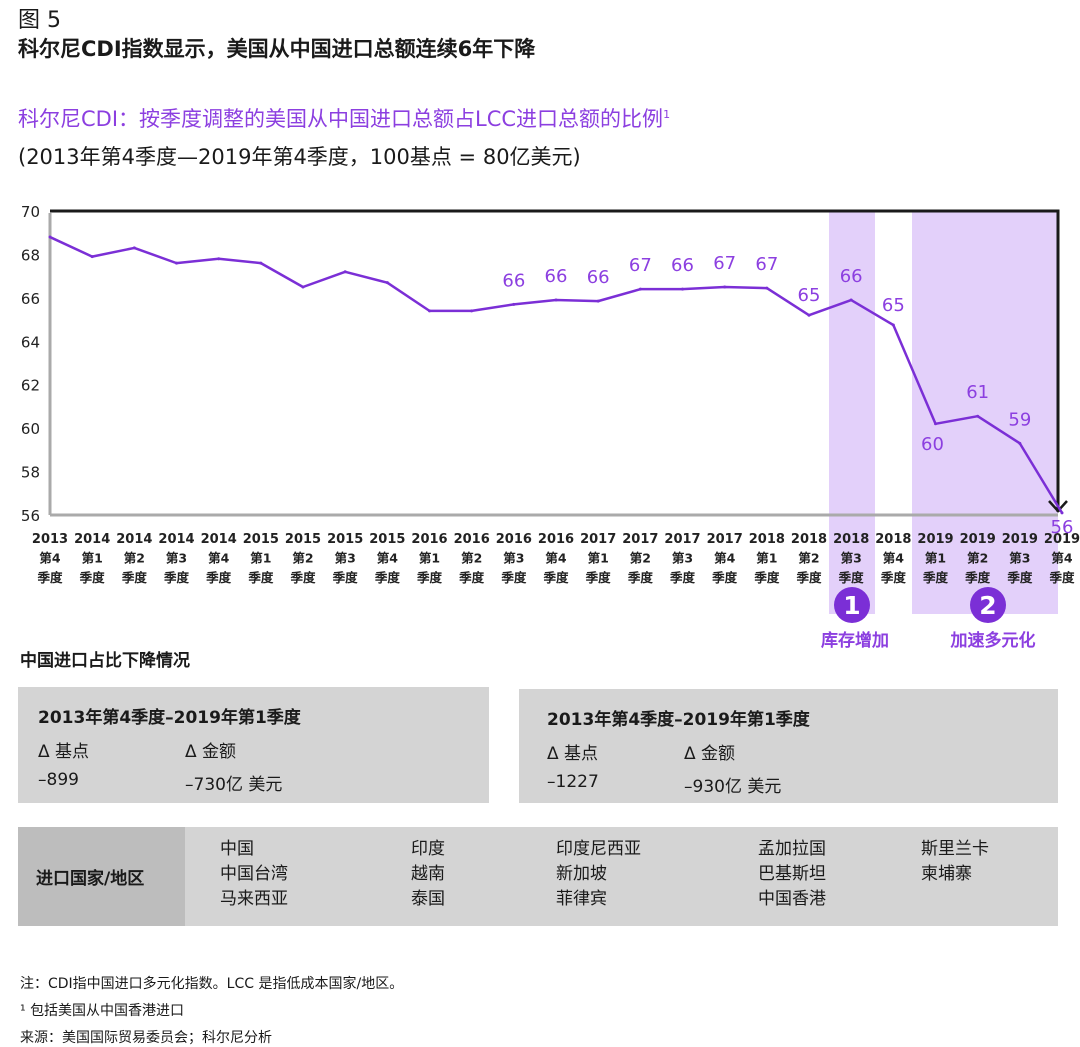 This screenshot has height=1047, width=1080. Describe the element at coordinates (39, 20) in the screenshot. I see `figure-number: 图 5` at that location.